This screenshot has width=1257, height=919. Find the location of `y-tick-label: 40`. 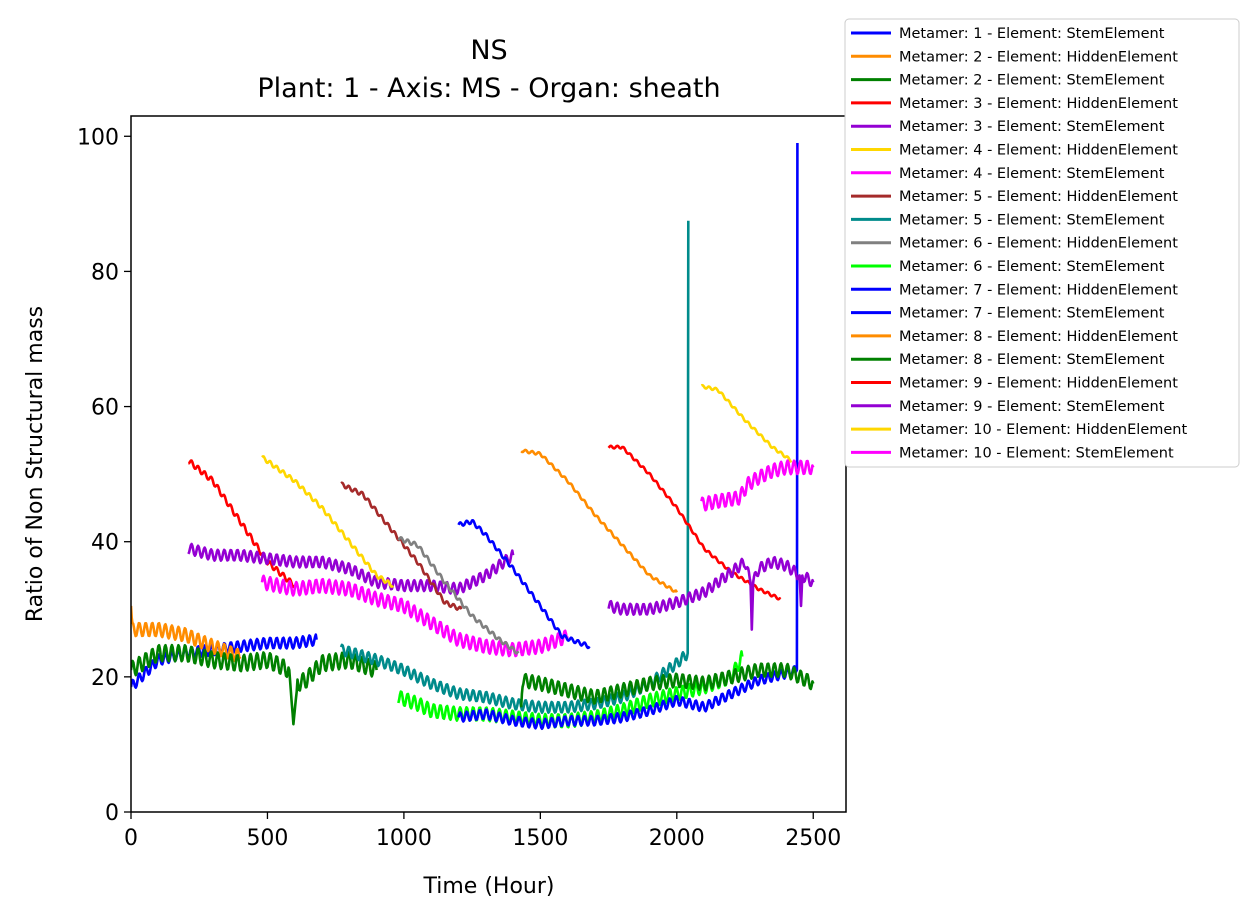

y-tick-label: 40 is located at coordinates (105, 543).